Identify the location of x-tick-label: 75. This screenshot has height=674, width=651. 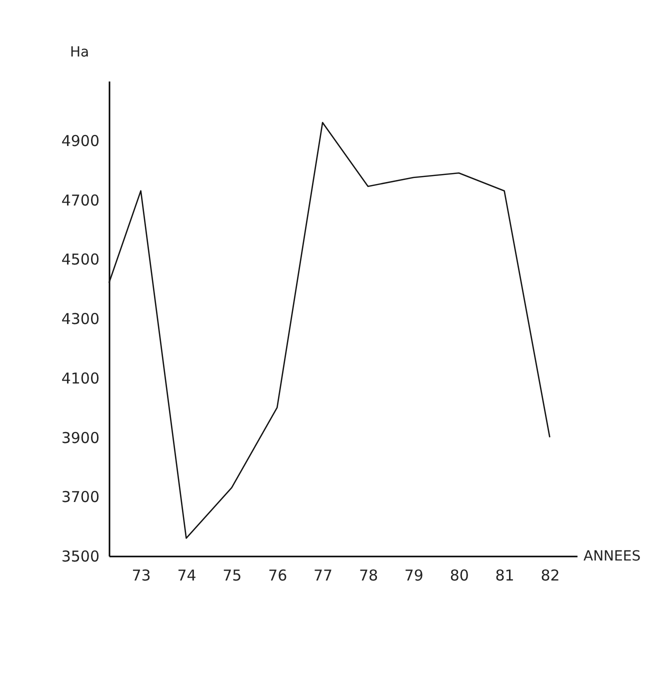
(232, 575).